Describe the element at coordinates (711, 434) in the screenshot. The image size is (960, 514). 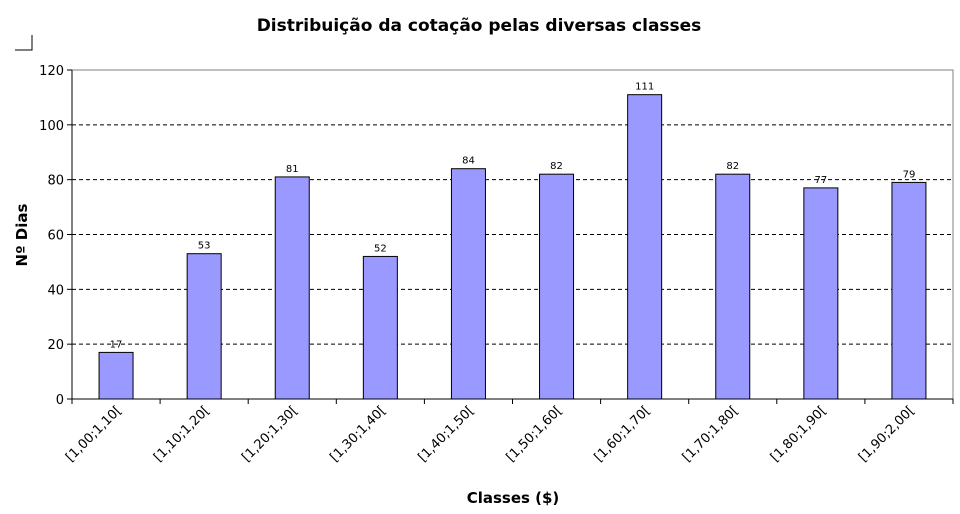
I see `x-tick-label: [1,70;1,80[` at that location.